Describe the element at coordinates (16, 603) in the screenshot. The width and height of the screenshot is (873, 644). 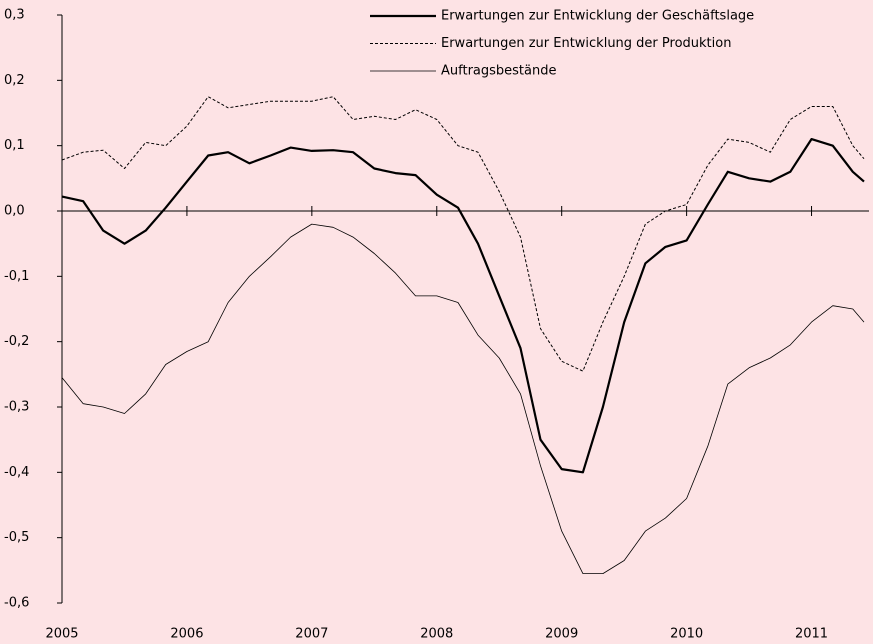
I see `y-tick-label: -0,6` at that location.